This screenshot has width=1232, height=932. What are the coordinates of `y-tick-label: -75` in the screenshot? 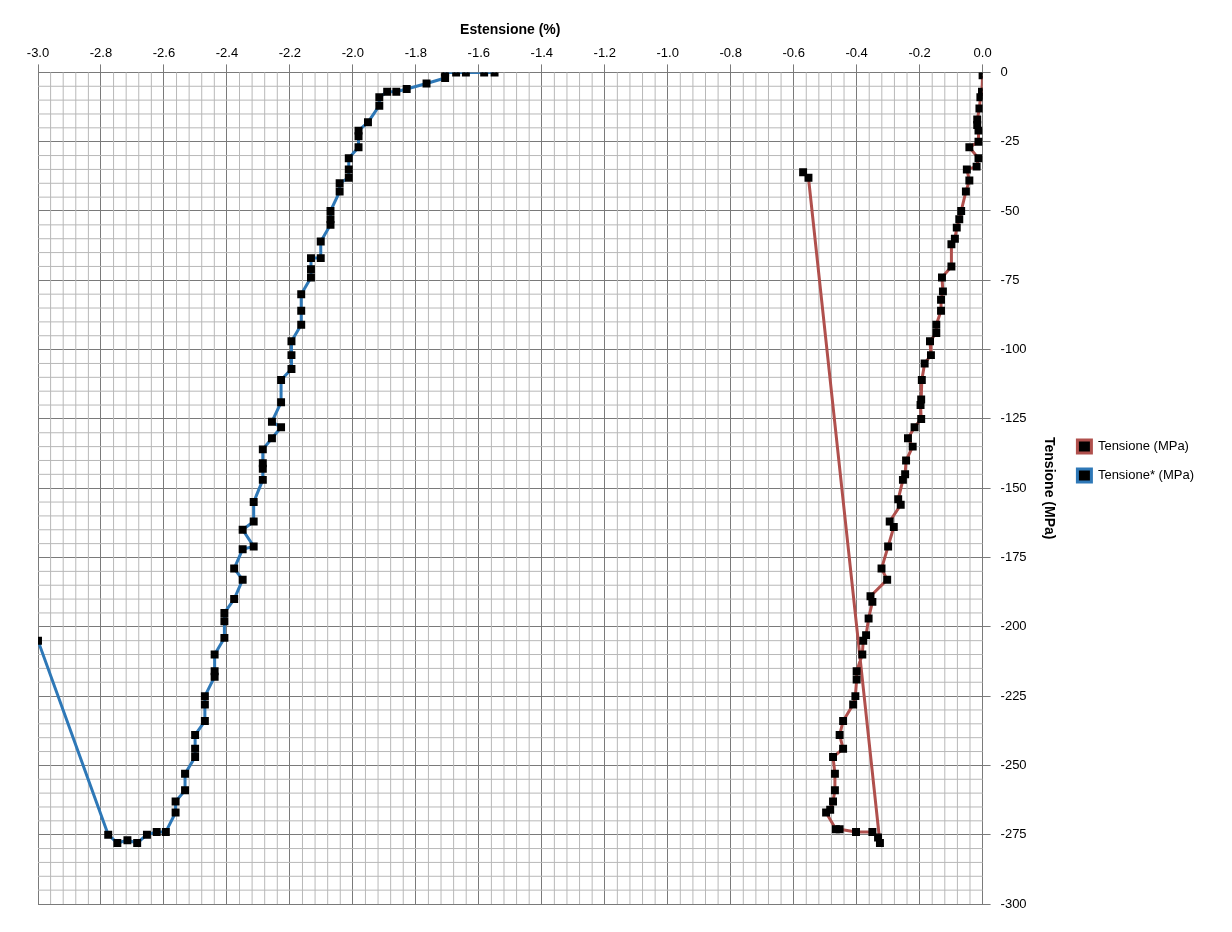 It's located at (1010, 279).